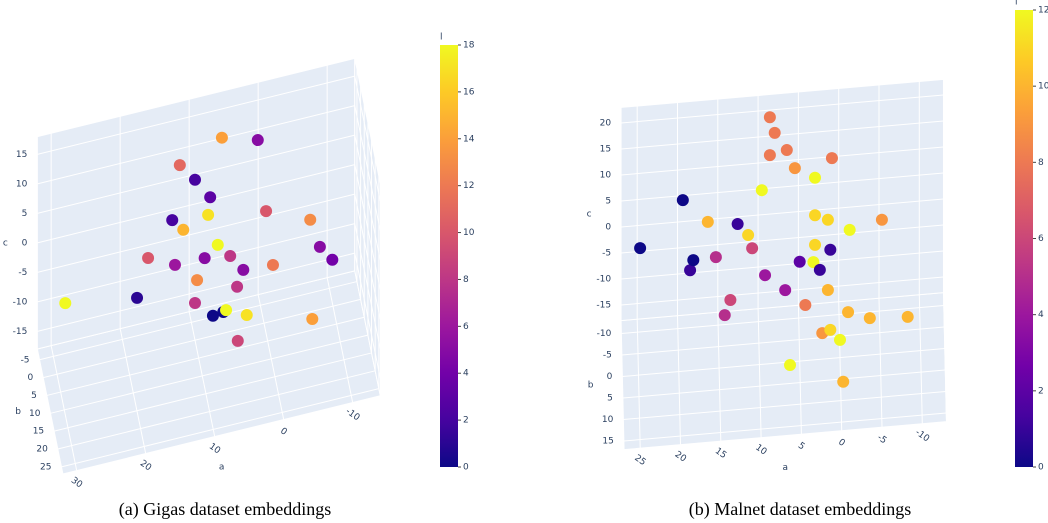 The height and width of the screenshot is (523, 1048). Describe the element at coordinates (466, 280) in the screenshot. I see `colorbar-tick-label: 8` at that location.